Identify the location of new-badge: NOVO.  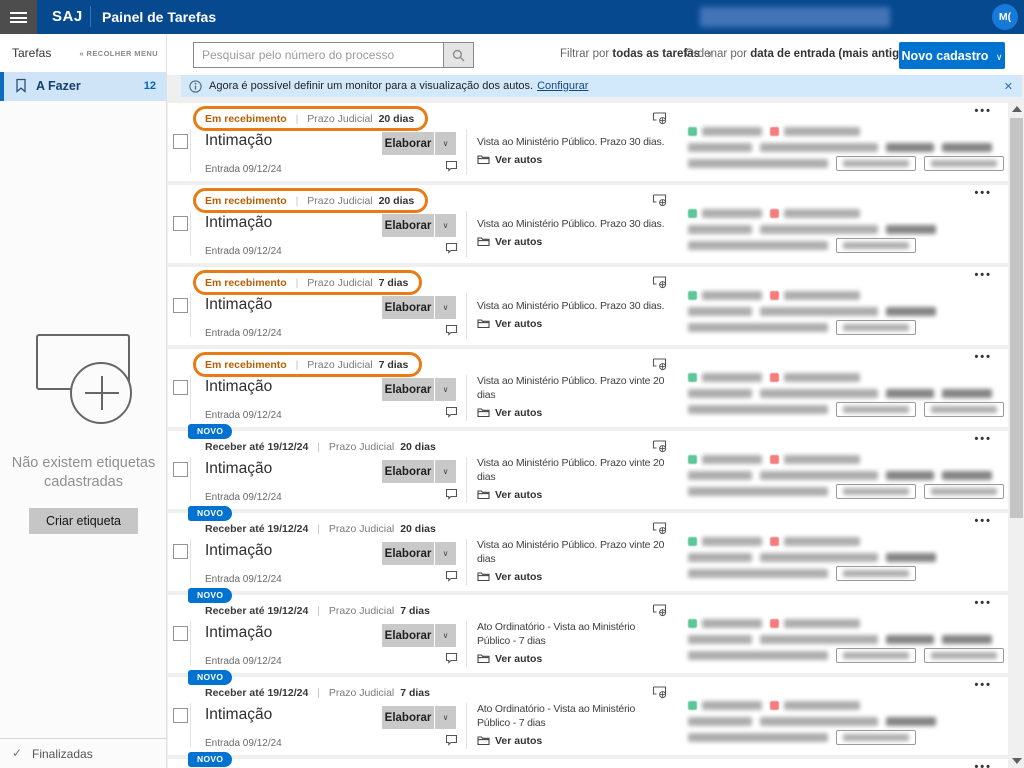
(210, 431).